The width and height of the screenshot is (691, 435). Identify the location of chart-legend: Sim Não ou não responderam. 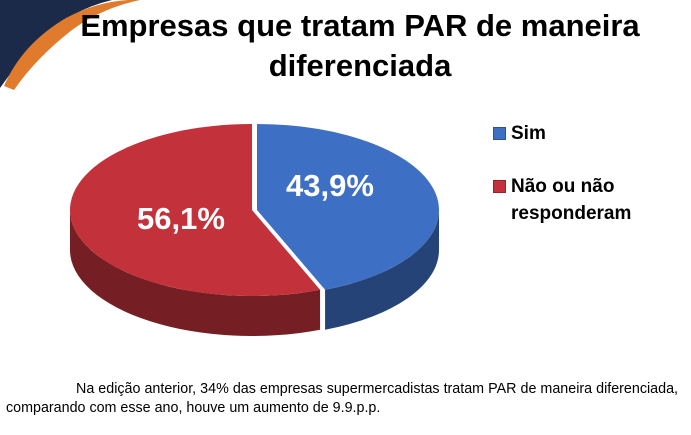
(588, 186).